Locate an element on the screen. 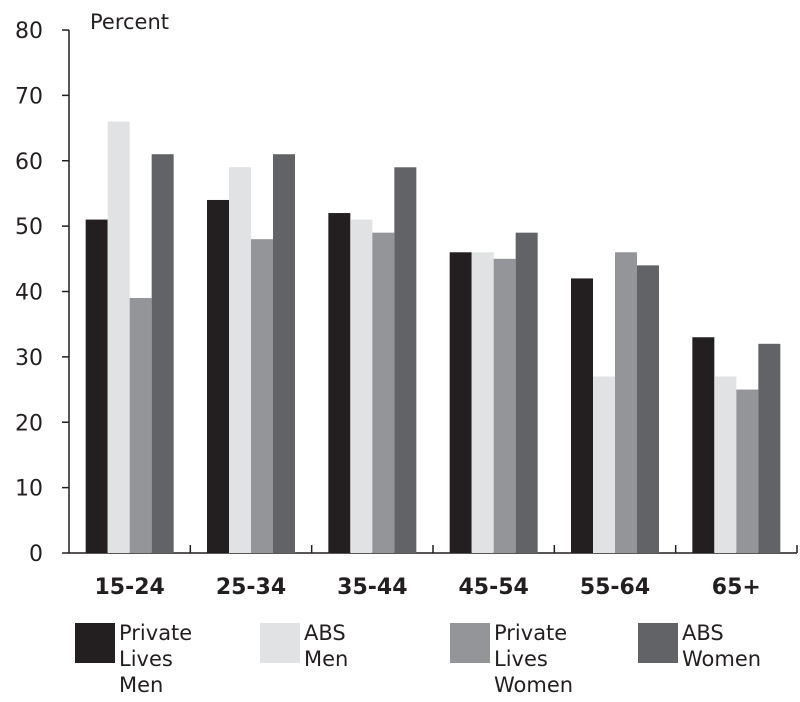  category-label: 25-34 is located at coordinates (251, 587).